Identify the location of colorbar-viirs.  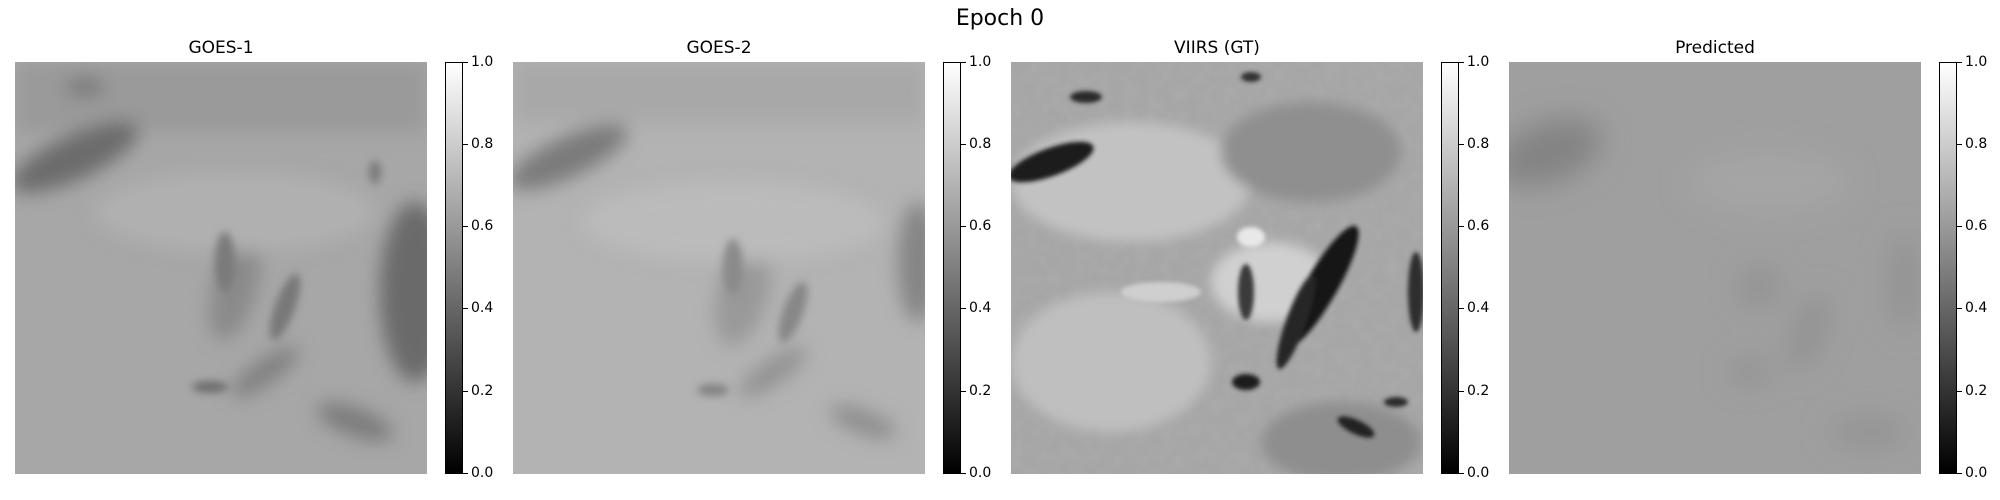
(1450, 268).